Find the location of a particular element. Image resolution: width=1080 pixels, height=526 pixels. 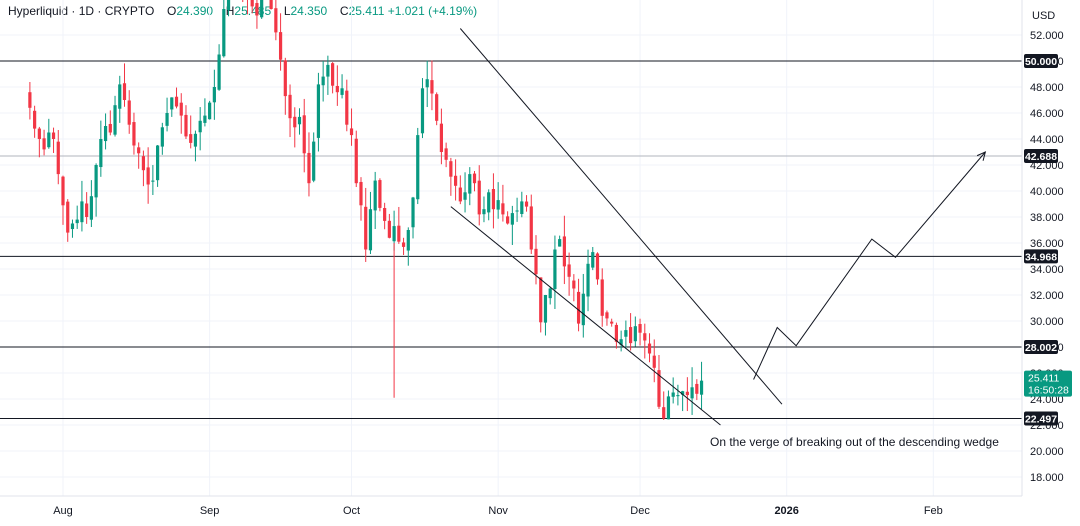

open-value: 24.390 is located at coordinates (195, 11).